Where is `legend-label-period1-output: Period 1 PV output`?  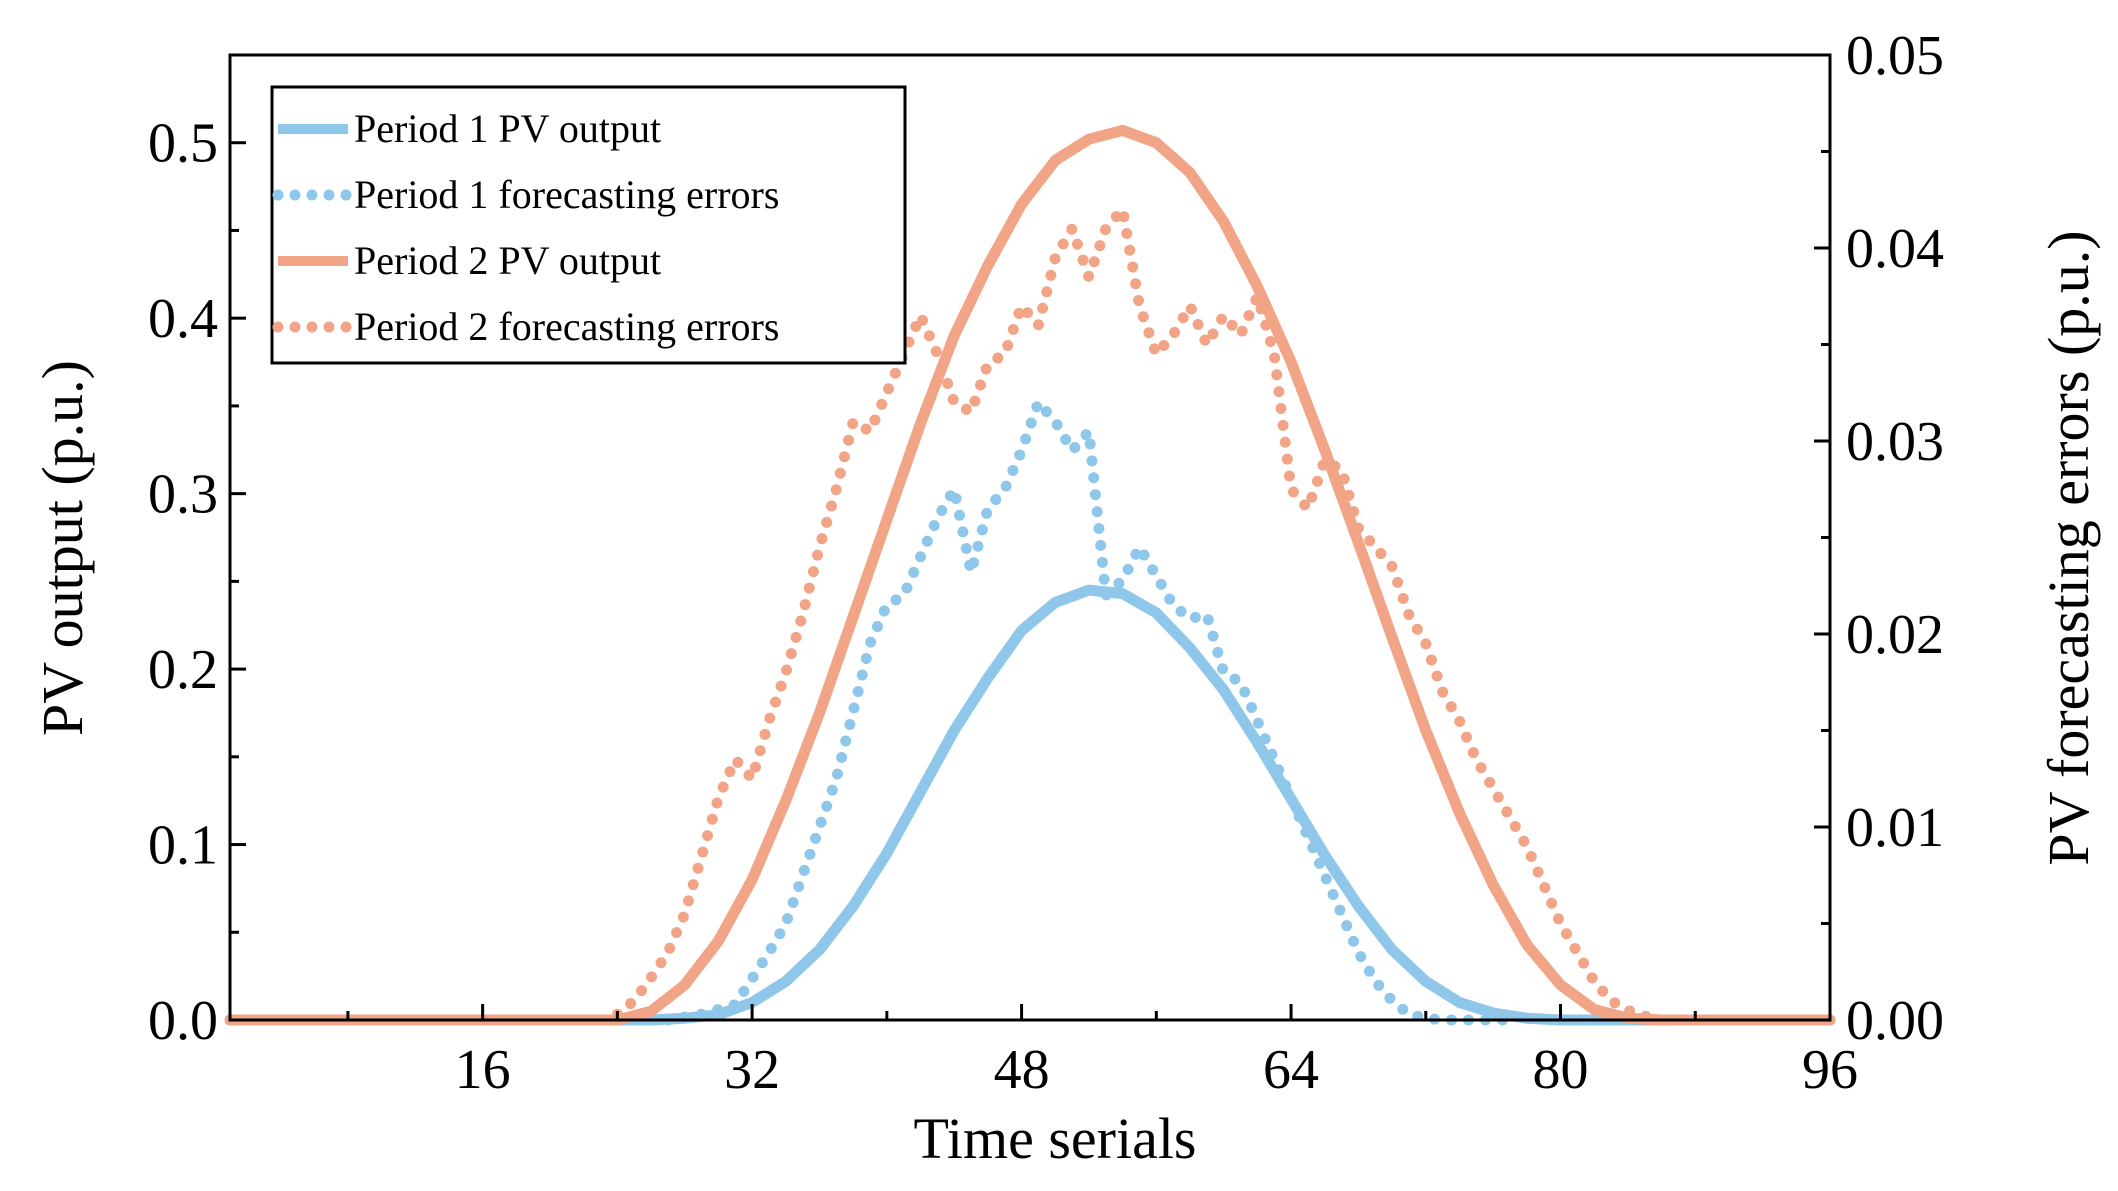 legend-label-period1-output: Period 1 PV output is located at coordinates (507, 128).